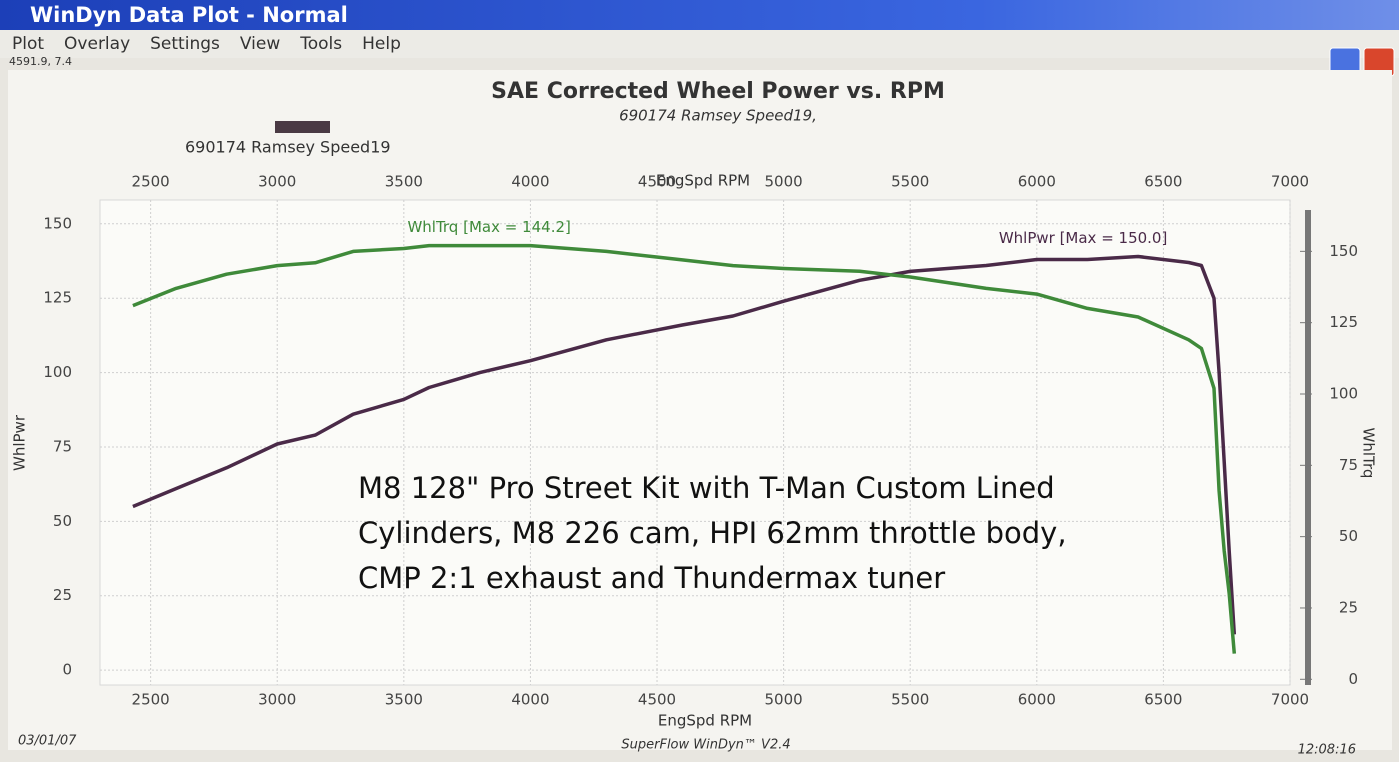 Image resolution: width=1399 pixels, height=762 pixels. What do you see at coordinates (1343, 322) in the screenshot?
I see `y2-tick-label: 125` at bounding box center [1343, 322].